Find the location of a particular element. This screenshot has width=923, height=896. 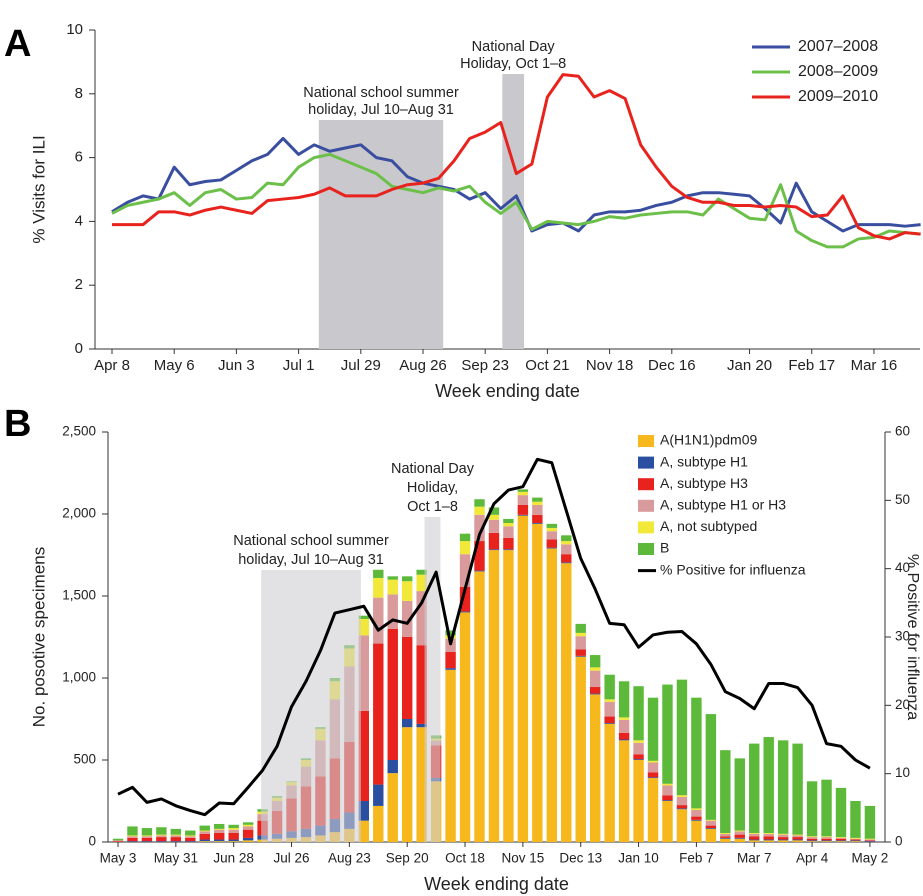

legend-label: A, subtype H3 is located at coordinates (704, 483).